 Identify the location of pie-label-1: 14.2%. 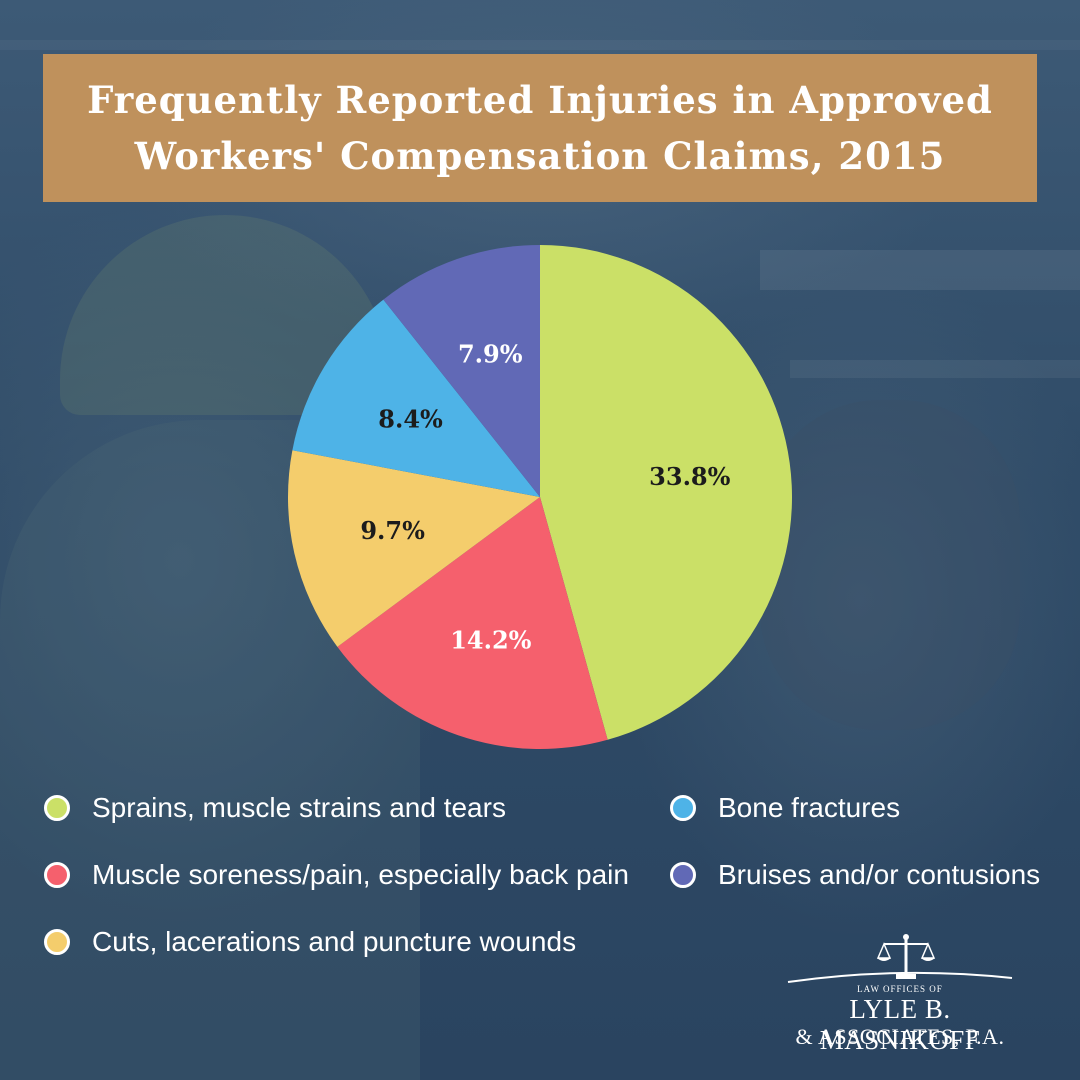
(490, 639).